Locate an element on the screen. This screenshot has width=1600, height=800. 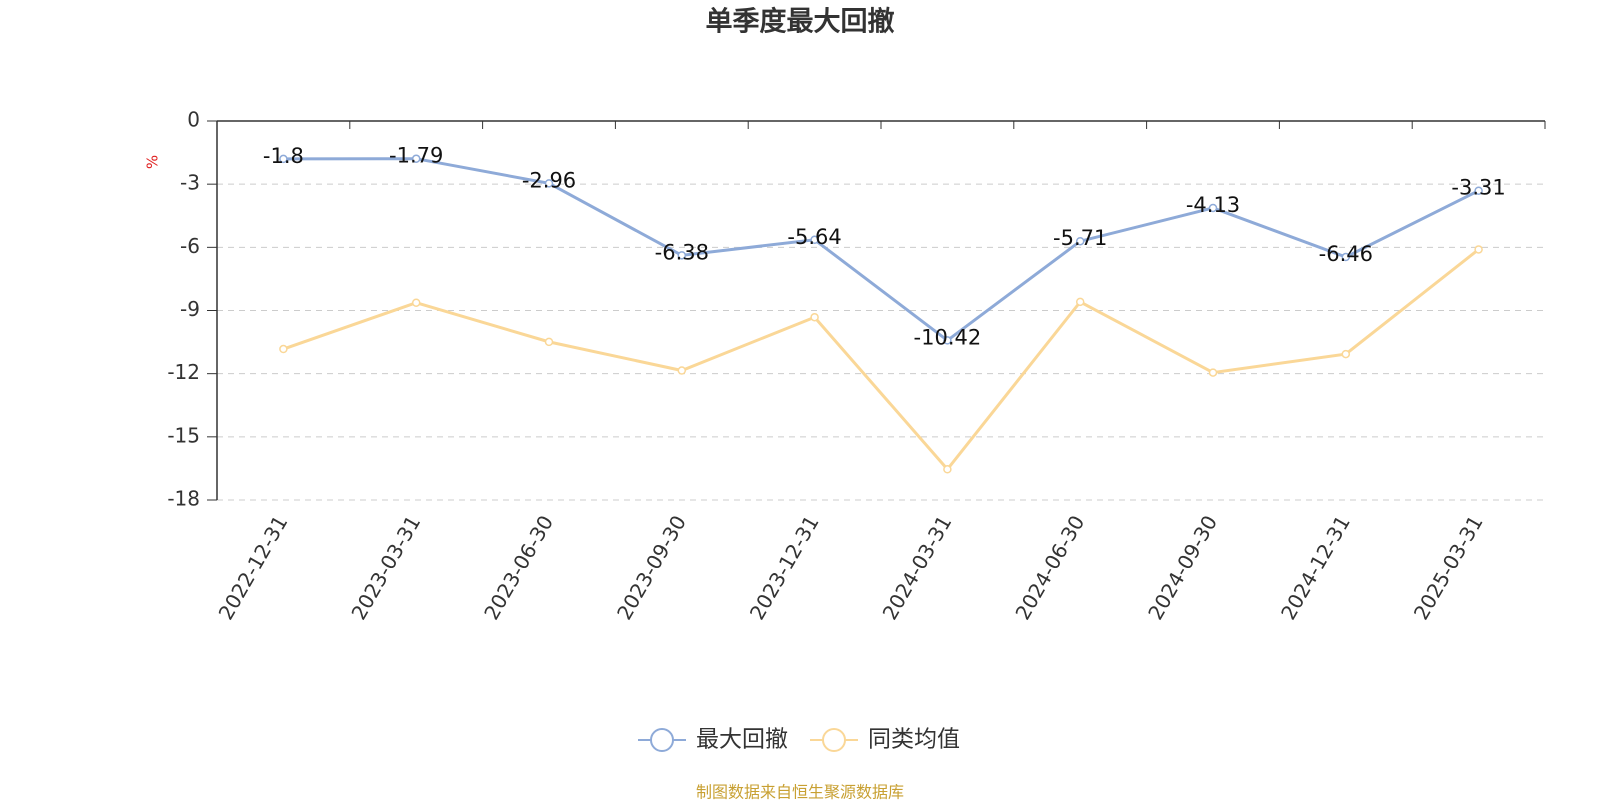
x-tick-label: 2023-12-31 is located at coordinates (784, 567).